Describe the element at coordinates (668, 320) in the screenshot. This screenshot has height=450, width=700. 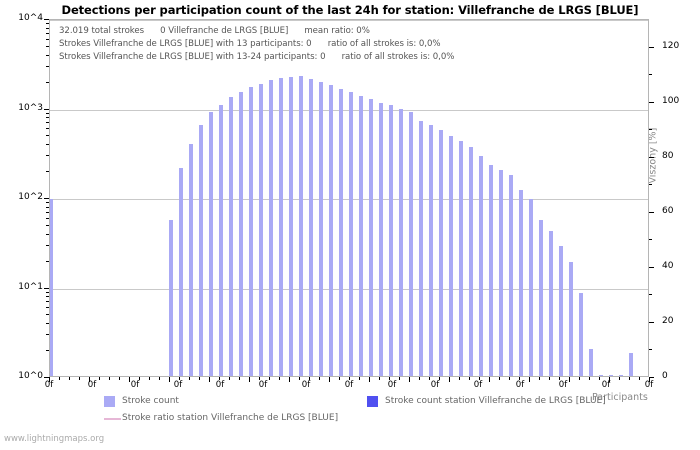
I see `y-axis-right-tick-label: 20` at that location.